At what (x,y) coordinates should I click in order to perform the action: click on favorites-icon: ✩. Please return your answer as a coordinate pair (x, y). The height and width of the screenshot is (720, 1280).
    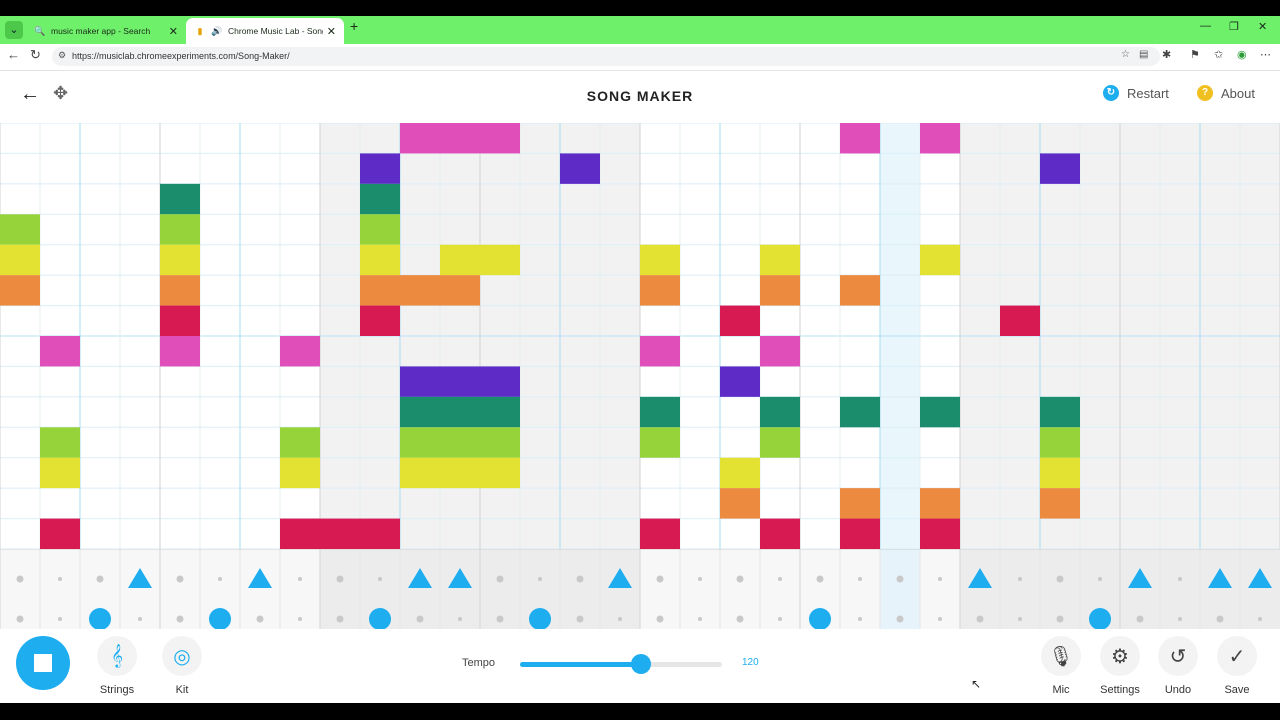
    Looking at the image, I should click on (1219, 55).